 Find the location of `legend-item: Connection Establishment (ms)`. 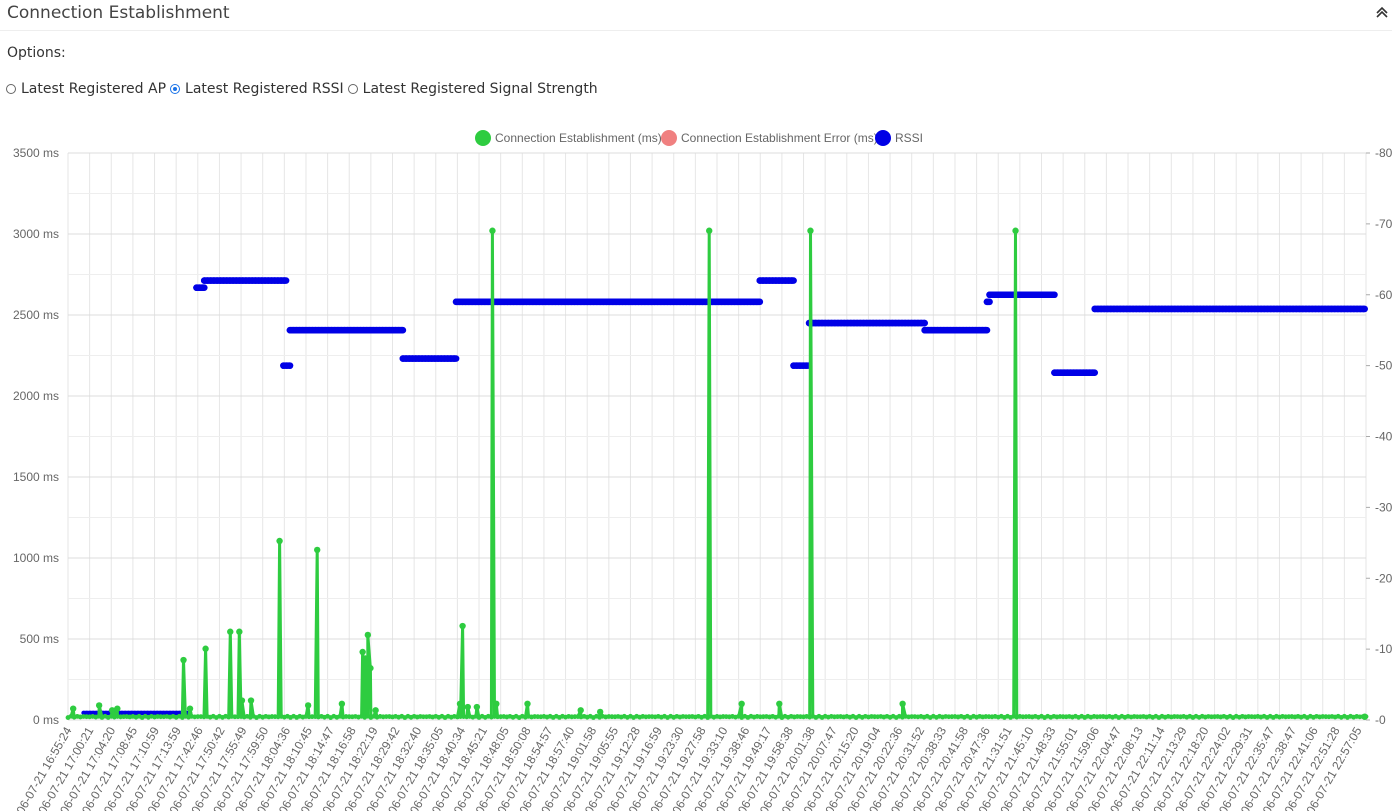

legend-item: Connection Establishment (ms) is located at coordinates (568, 138).